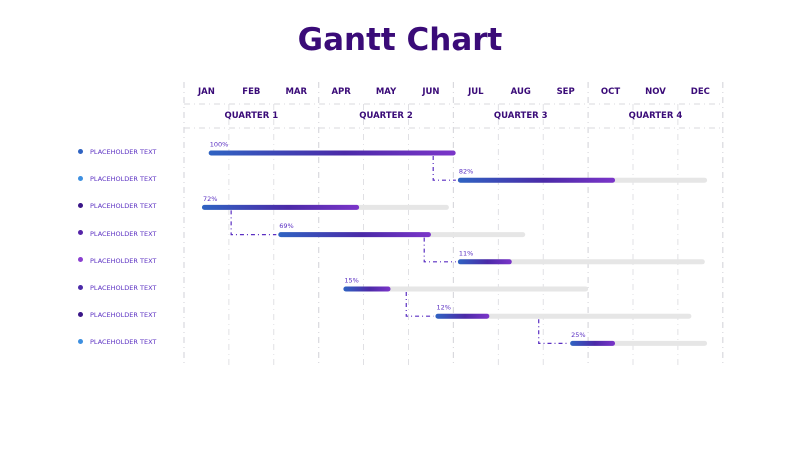 The width and height of the screenshot is (800, 450). What do you see at coordinates (655, 92) in the screenshot?
I see `month-label: NOV` at bounding box center [655, 92].